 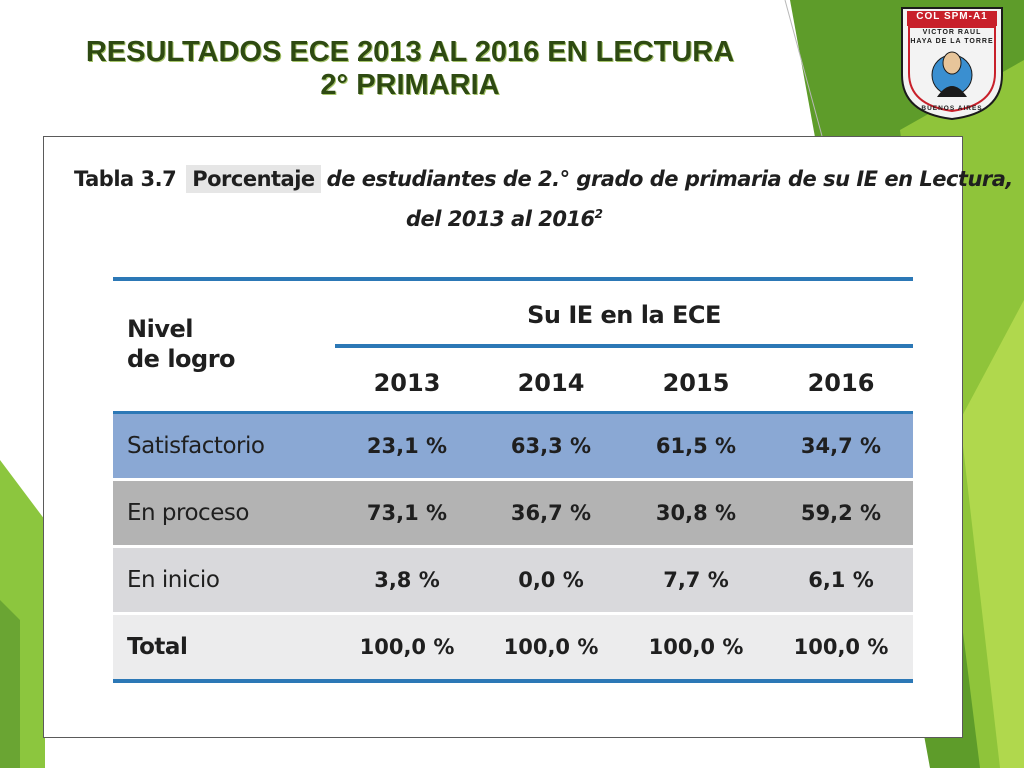 I want to click on row-label: Total, so click(x=157, y=647).